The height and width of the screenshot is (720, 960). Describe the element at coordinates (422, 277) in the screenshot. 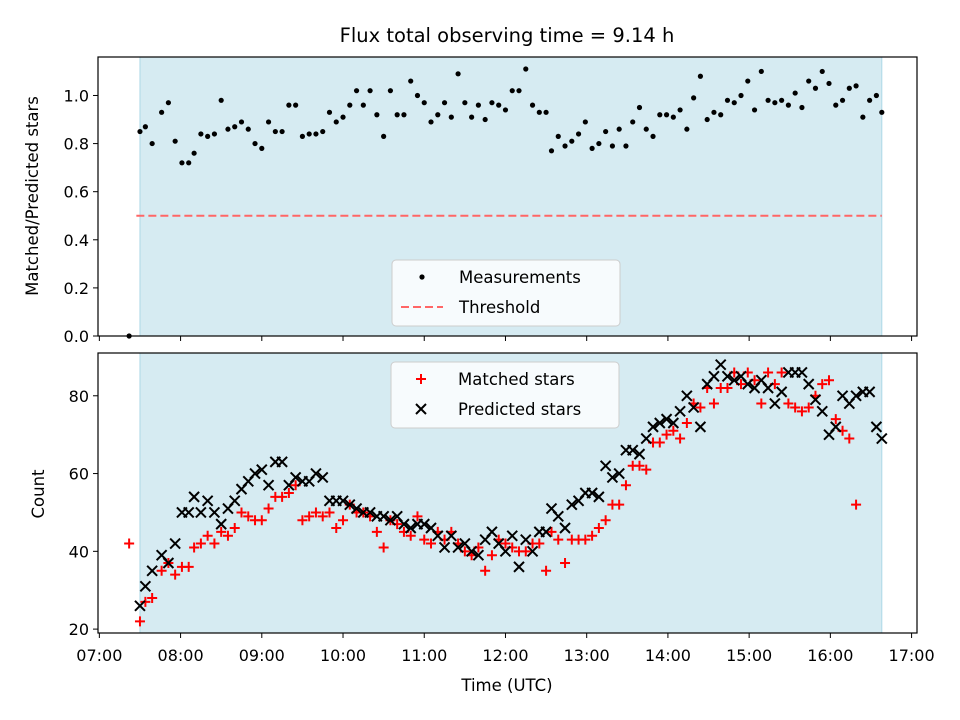

I see `legend-measurements-marker` at that location.